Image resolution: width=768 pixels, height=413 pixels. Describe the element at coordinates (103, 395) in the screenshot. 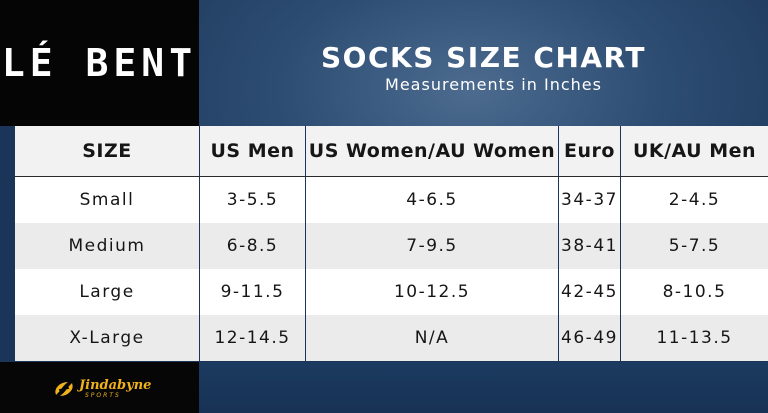

I see `sponsor-tagline: SPORTS` at that location.